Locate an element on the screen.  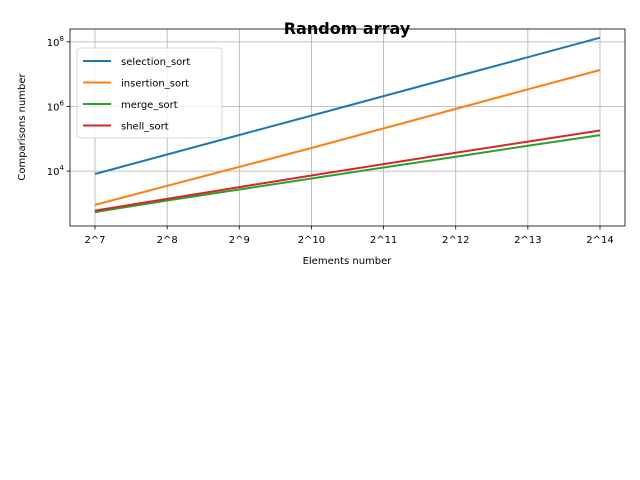
legend-box is located at coordinates (149, 93).